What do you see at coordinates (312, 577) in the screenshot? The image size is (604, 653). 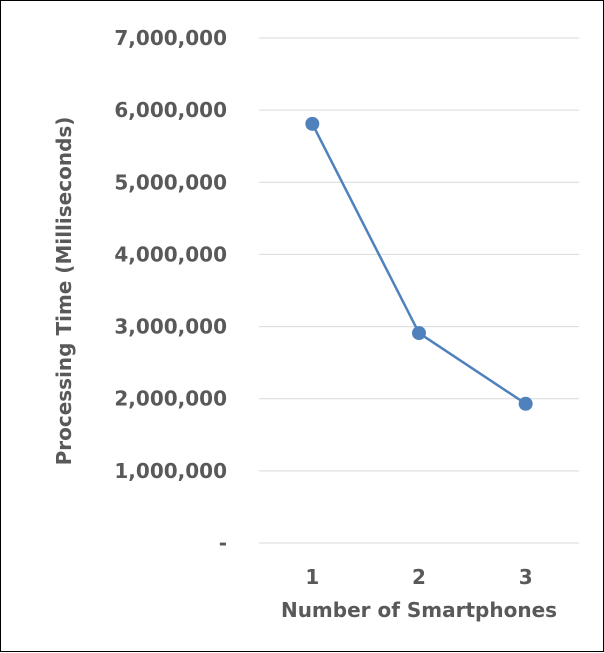 I see `x-tick-label: 1` at bounding box center [312, 577].